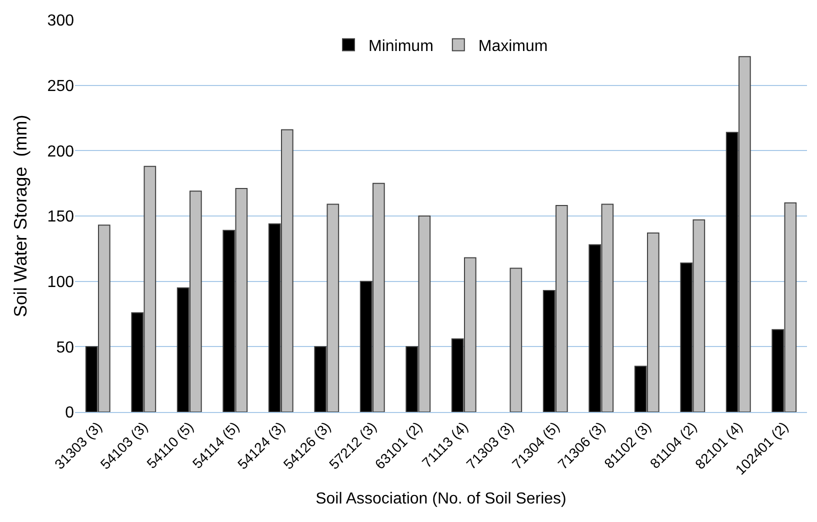 This screenshot has width=817, height=522. I want to click on legend-label: Minimum, so click(401, 46).